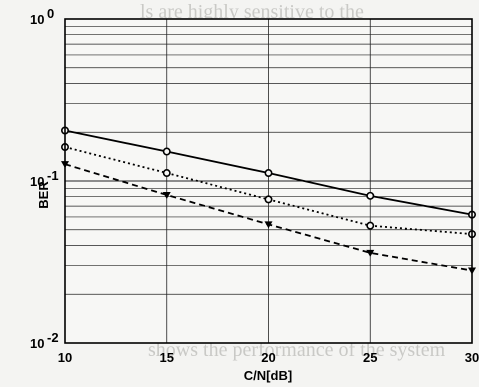 Image resolution: width=479 pixels, height=387 pixels. Describe the element at coordinates (167, 357) in the screenshot. I see `x-tick-label: 15` at that location.